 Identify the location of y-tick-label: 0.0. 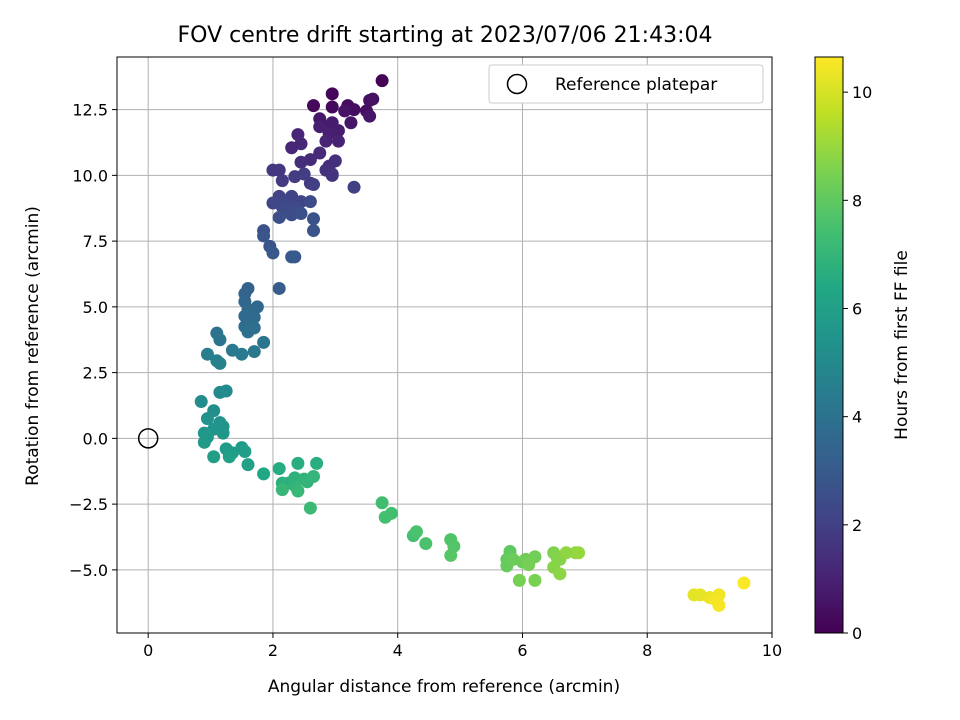
(95, 438).